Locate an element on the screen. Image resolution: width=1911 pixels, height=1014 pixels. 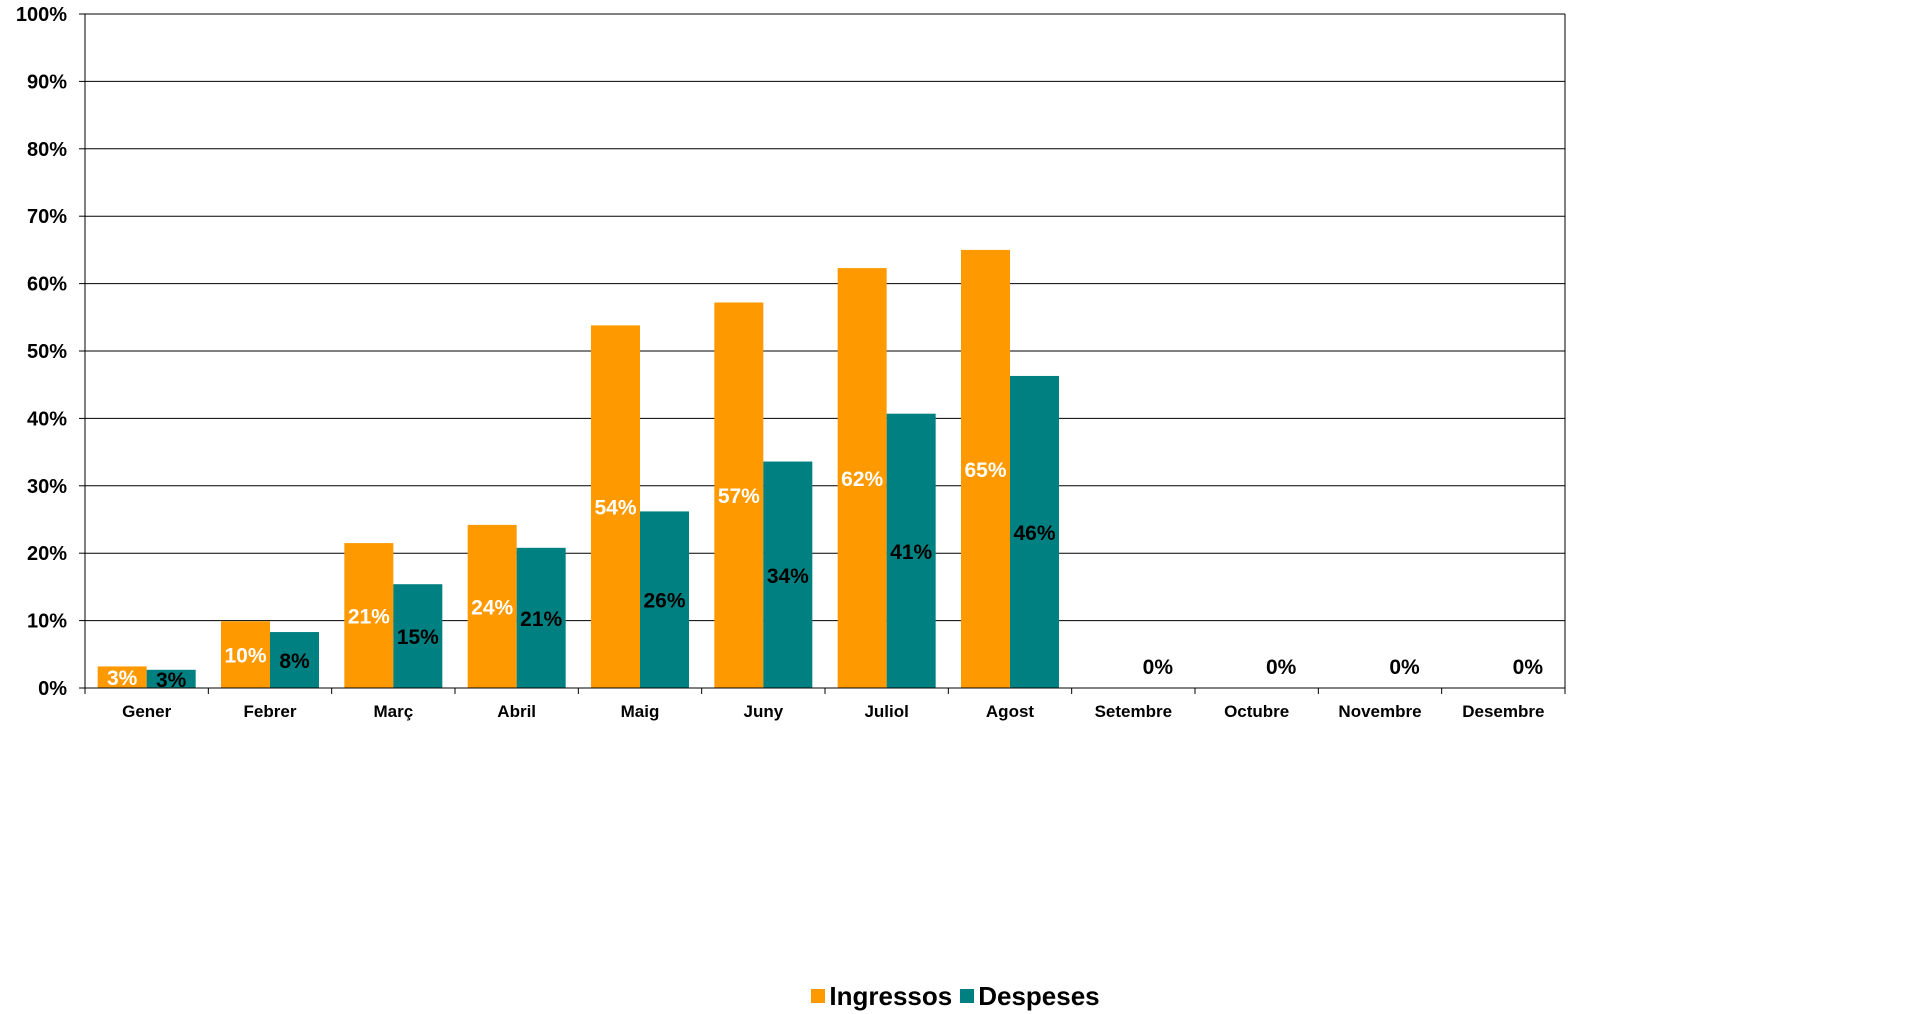
data-label-ingressos: 21% is located at coordinates (369, 617).